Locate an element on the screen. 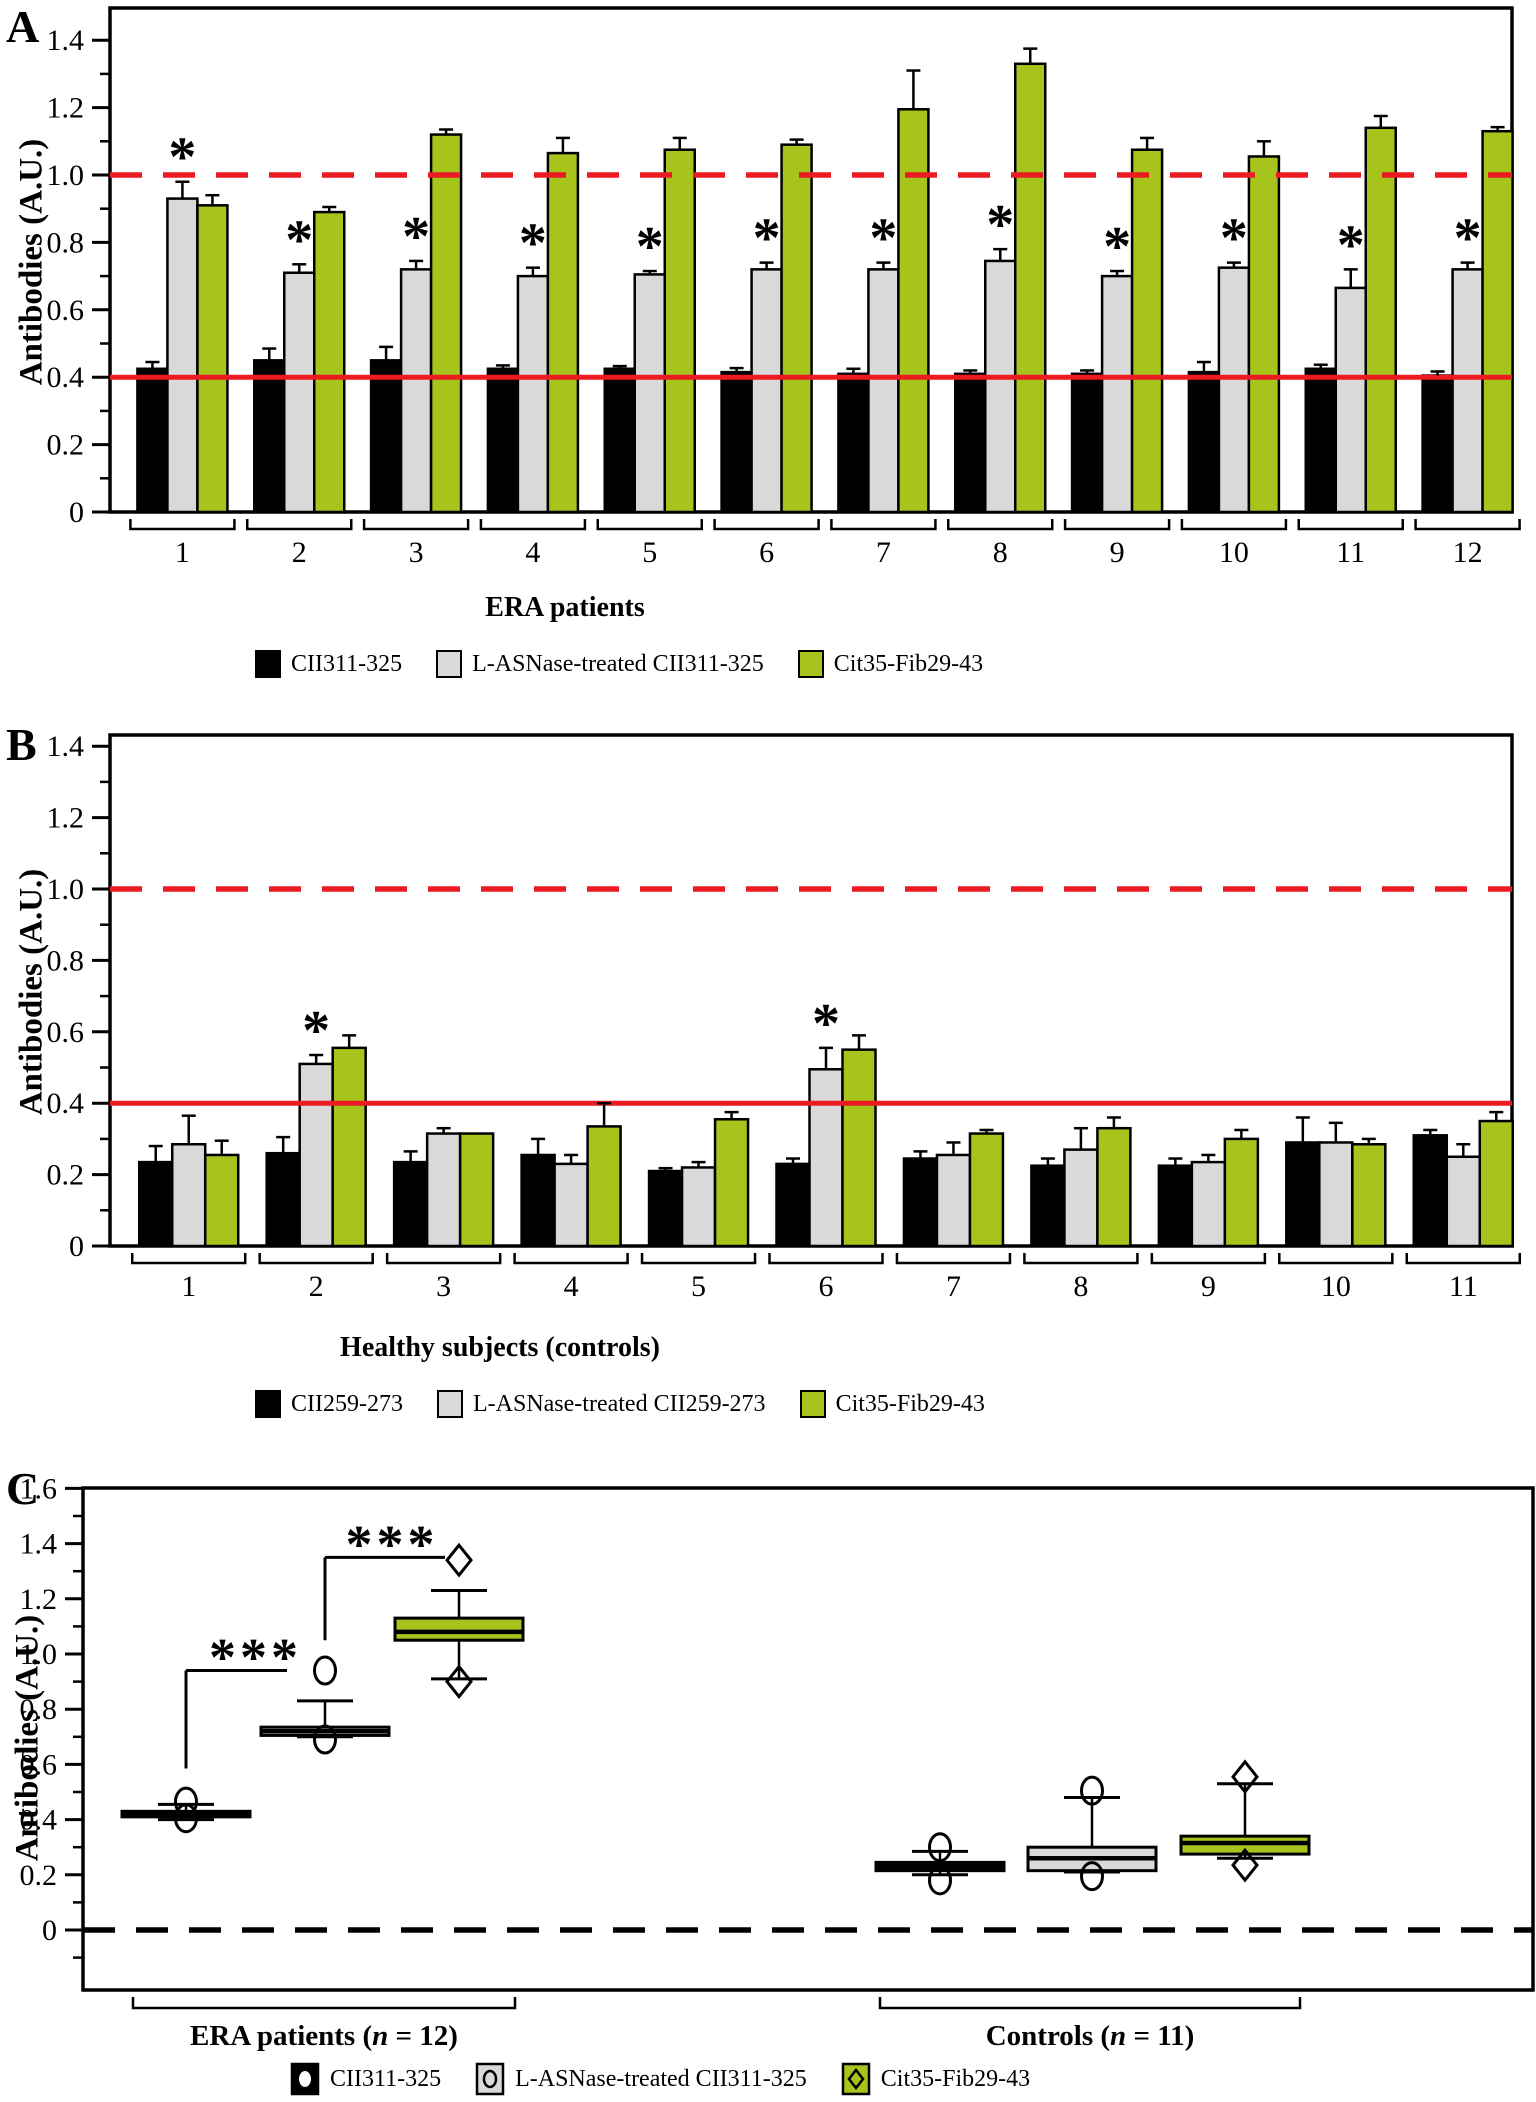 This screenshot has width=1536, height=2102. panel-c-group-label-controls: Controls (n = 11) is located at coordinates (1090, 2036).